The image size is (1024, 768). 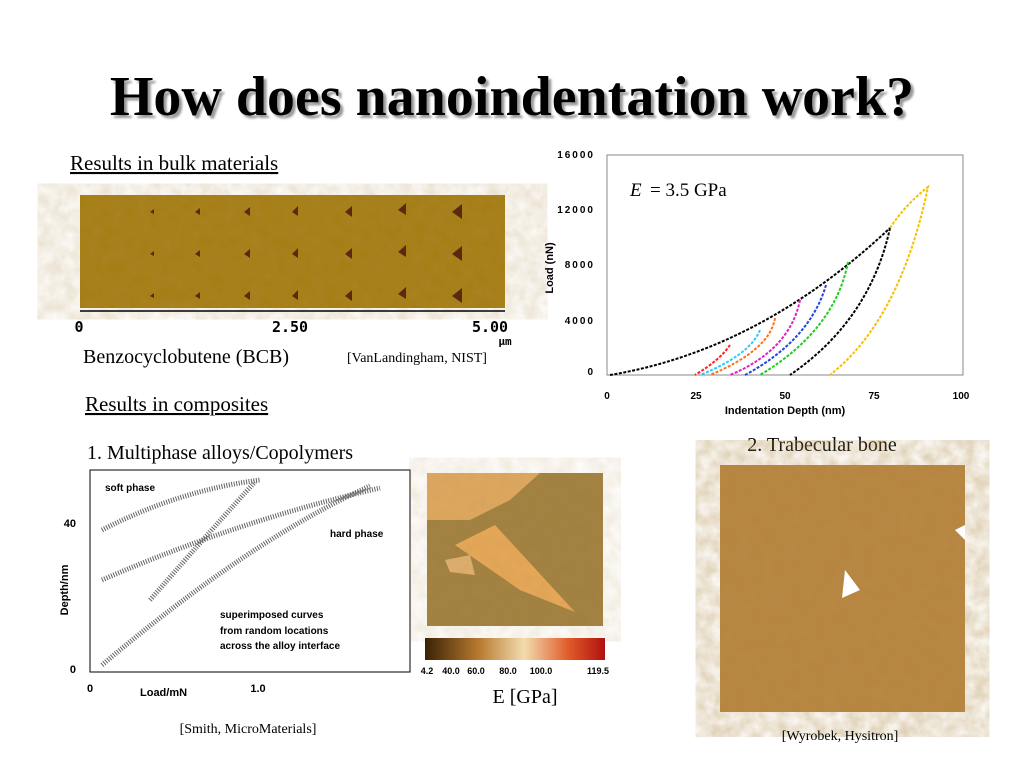 What do you see at coordinates (961, 396) in the screenshot?
I see `x-tick-label: 100` at bounding box center [961, 396].